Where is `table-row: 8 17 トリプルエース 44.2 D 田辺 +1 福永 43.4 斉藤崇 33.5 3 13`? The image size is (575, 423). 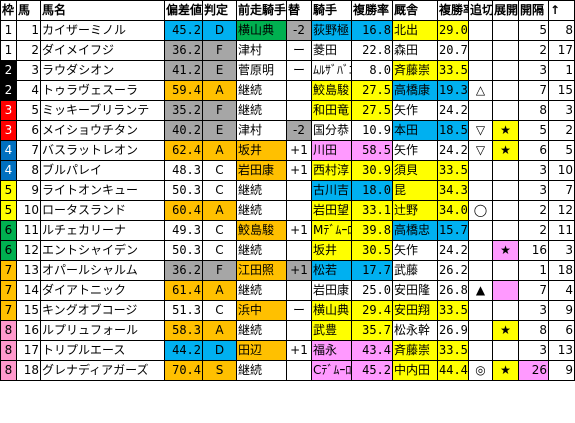 table-row: 8 17 トリプルエース 44.2 D 田辺 +1 福永 43.4 斉藤崇 33.5 3 13 is located at coordinates (287, 350).